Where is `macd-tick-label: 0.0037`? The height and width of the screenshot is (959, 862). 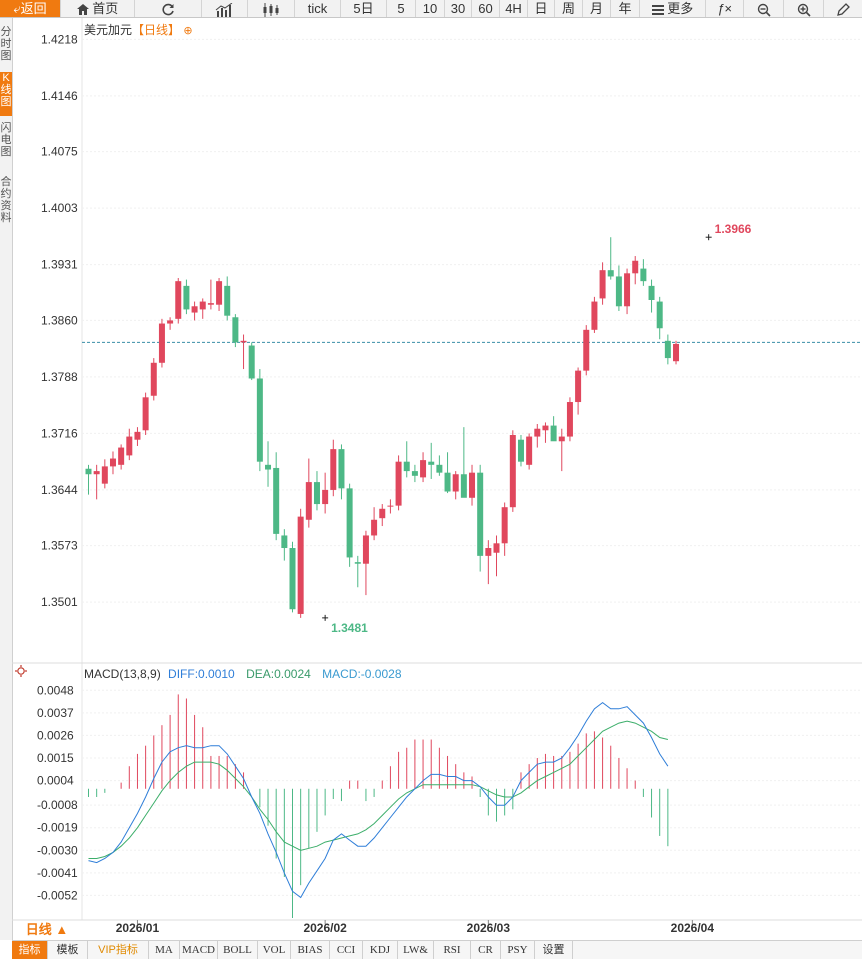 macd-tick-label: 0.0037 is located at coordinates (55, 713).